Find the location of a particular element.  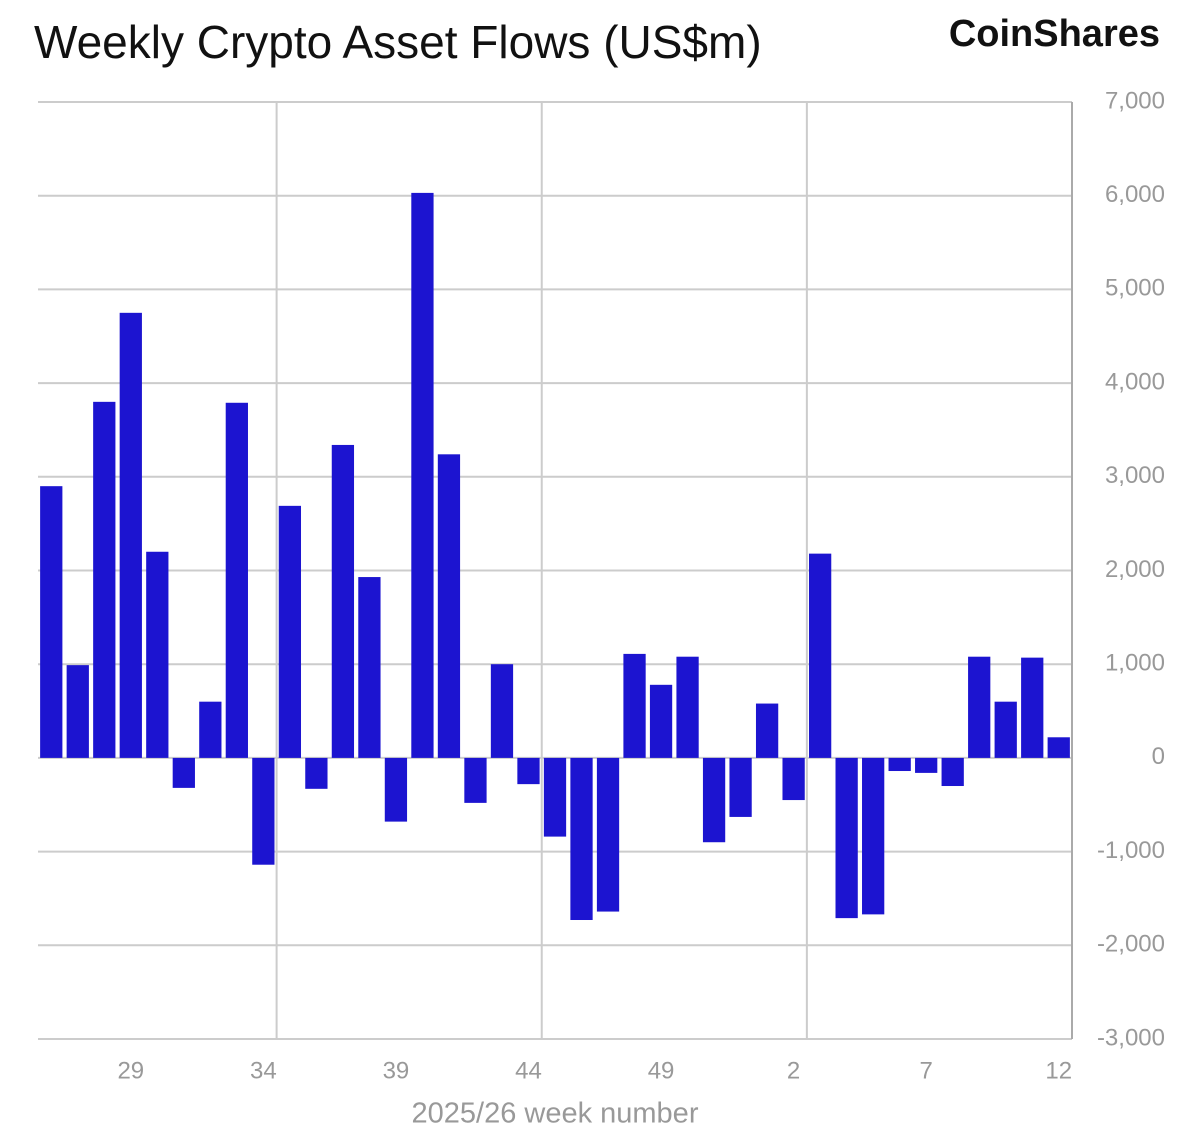

x-tick-label: 12 is located at coordinates (1058, 1070).